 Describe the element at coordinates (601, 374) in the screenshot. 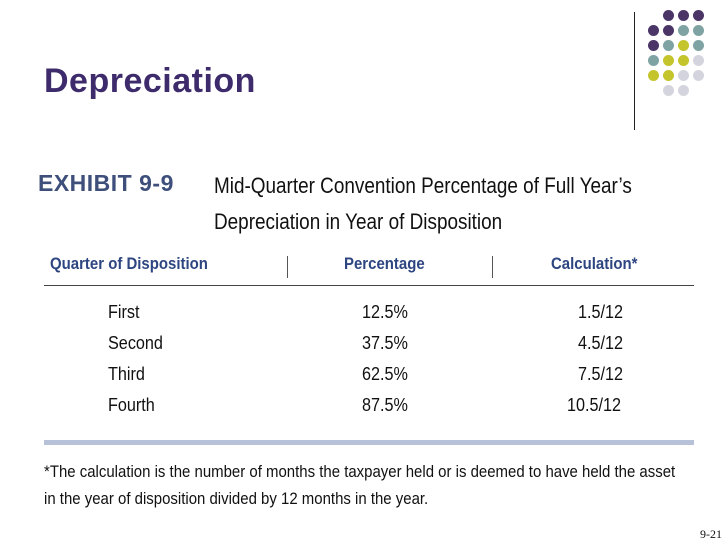

I see `row-calculation: 7.5/12` at that location.